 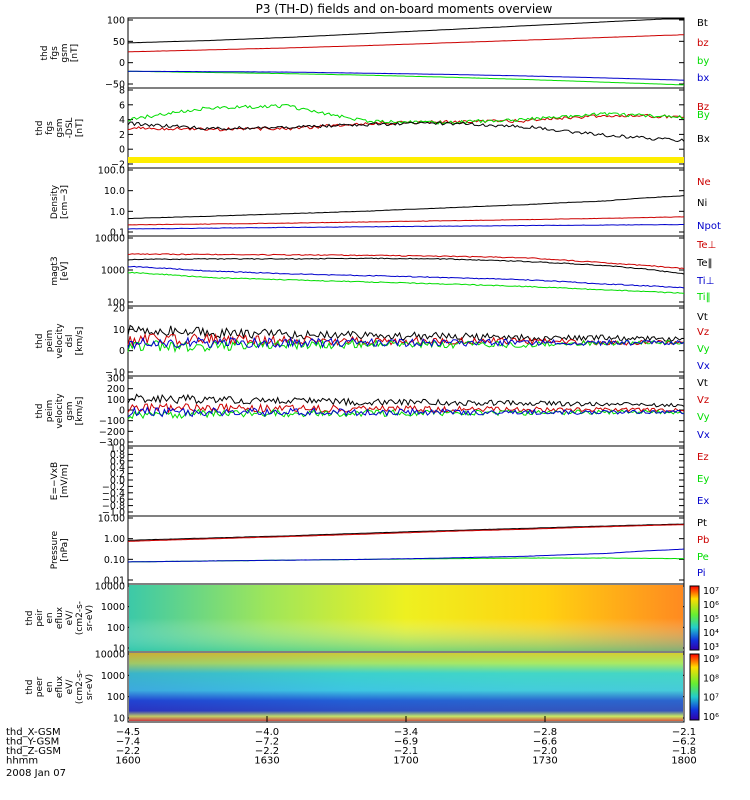 What do you see at coordinates (128, 732) in the screenshot?
I see `x-tick-label: −4.5` at bounding box center [128, 732].